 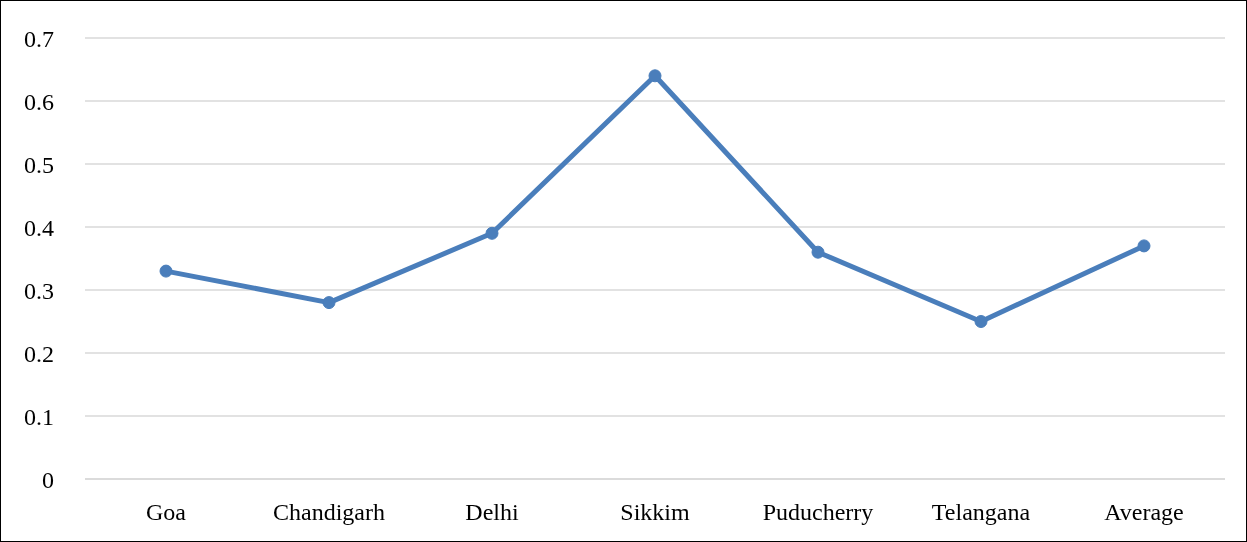 What do you see at coordinates (655, 512) in the screenshot?
I see `x-tick-label: Sikkim` at bounding box center [655, 512].